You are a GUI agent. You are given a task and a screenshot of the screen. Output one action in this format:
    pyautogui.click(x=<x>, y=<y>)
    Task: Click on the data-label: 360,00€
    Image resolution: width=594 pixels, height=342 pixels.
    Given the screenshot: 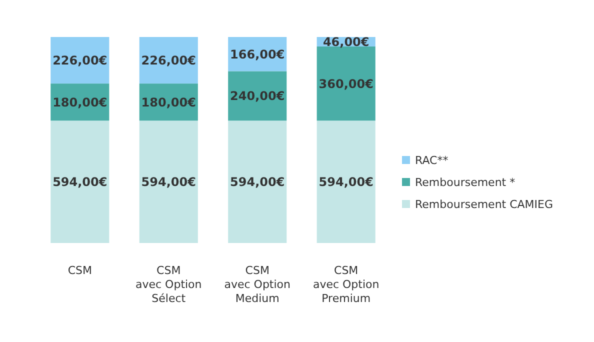 What is the action you would take?
    pyautogui.click(x=346, y=83)
    